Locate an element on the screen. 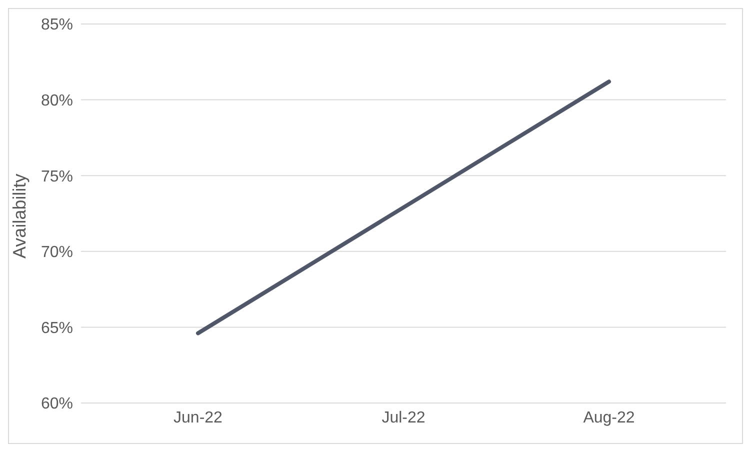  x-tick-label: Jul-22 is located at coordinates (404, 417).